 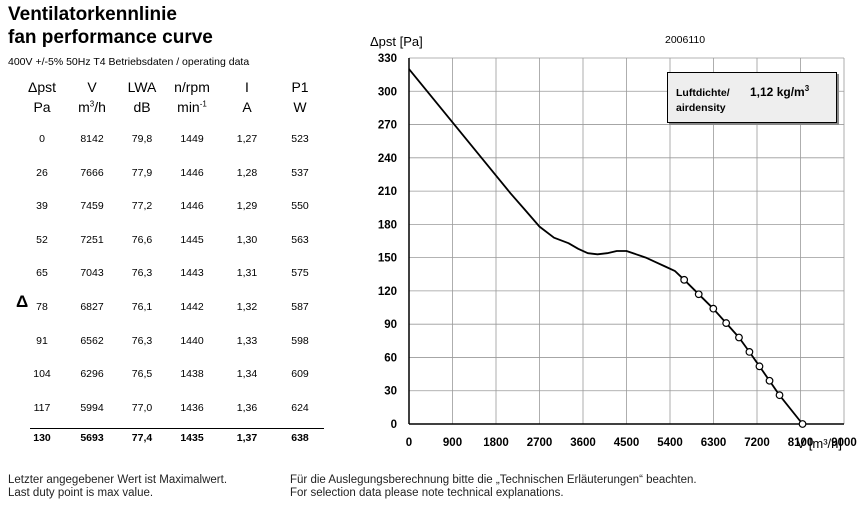 What do you see at coordinates (300, 407) in the screenshot?
I see `table-cell: 624` at bounding box center [300, 407].